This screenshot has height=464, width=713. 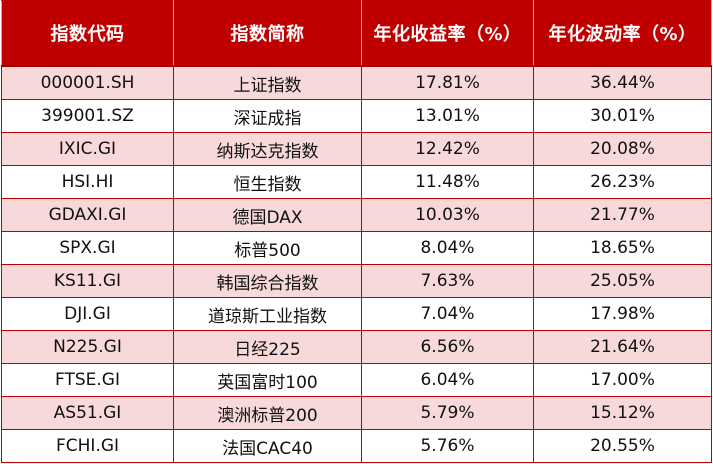 I want to click on header-annual-return: 年化收益率（%）, so click(x=447, y=33).